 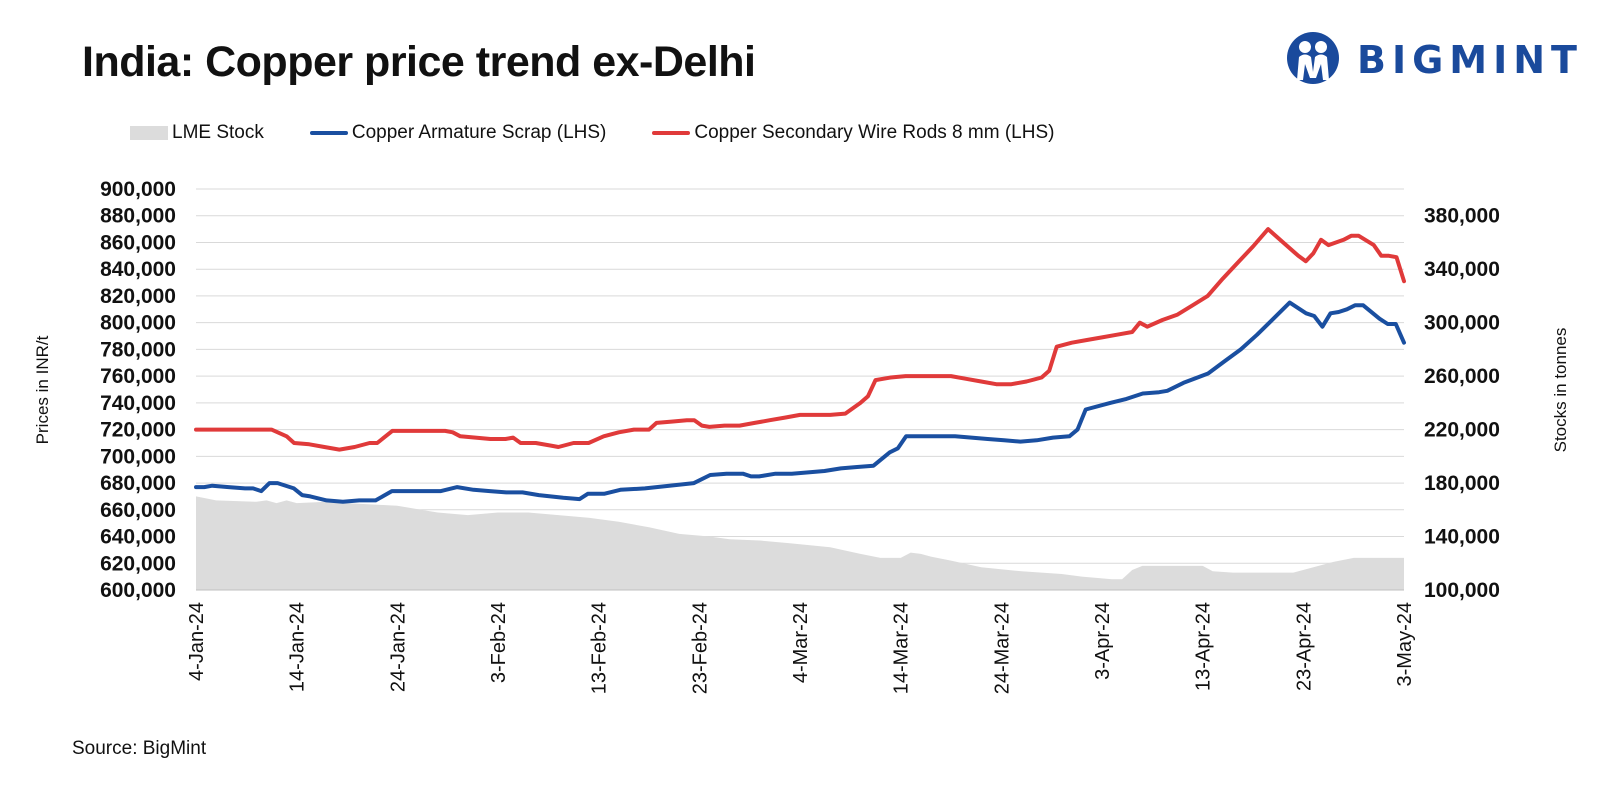 I want to click on legend-swatch-armature-scrap, so click(x=328, y=133).